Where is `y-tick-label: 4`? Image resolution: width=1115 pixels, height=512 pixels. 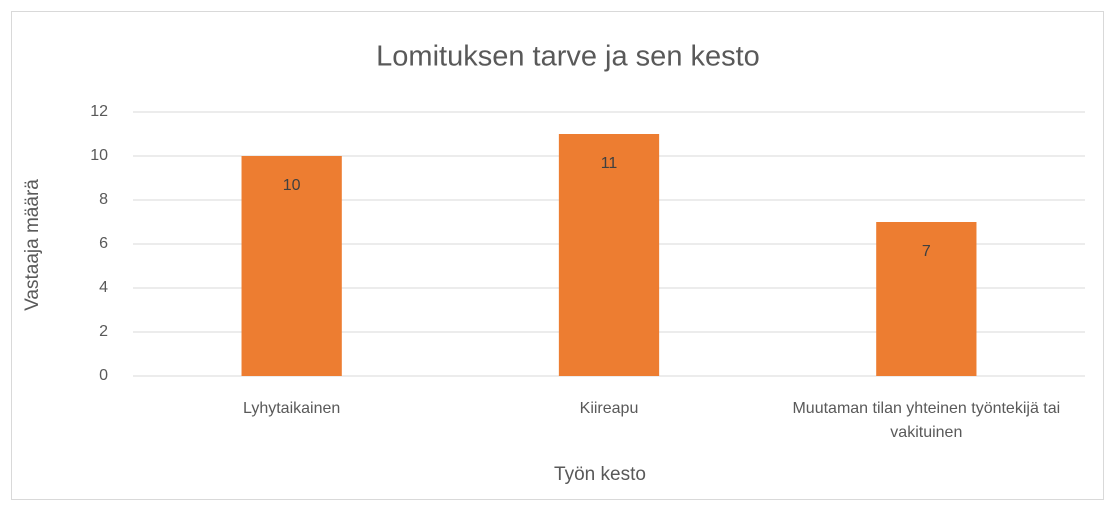
y-tick-label: 4 is located at coordinates (103, 287).